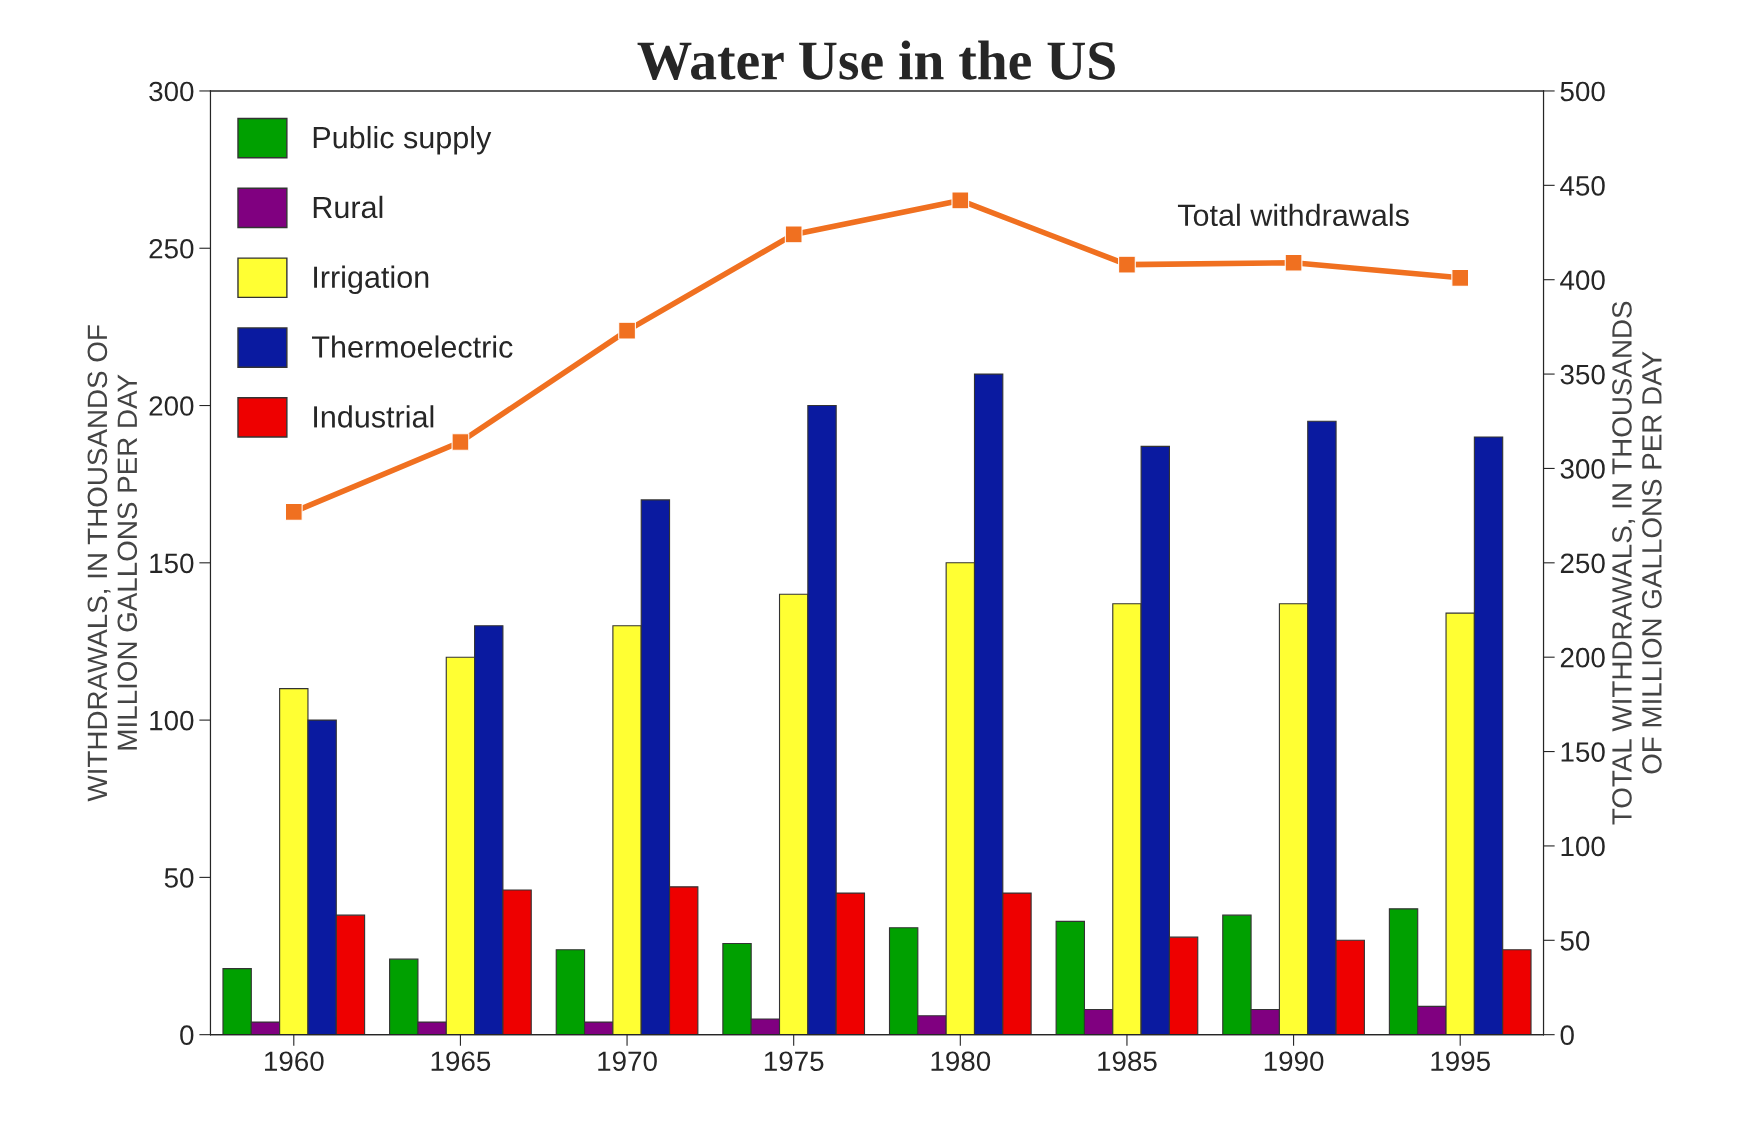  What do you see at coordinates (1293, 215) in the screenshot?
I see `series-label: Total withdrawals` at bounding box center [1293, 215].